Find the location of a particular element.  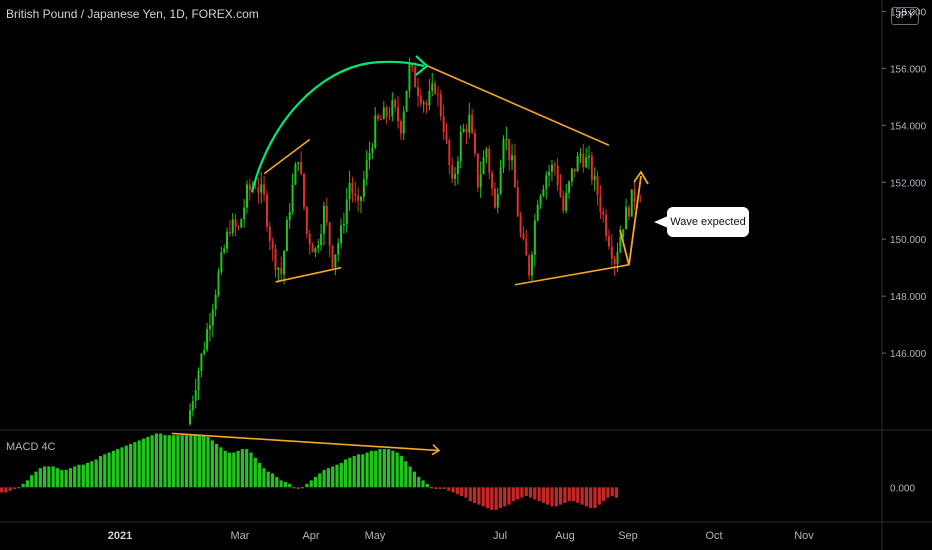

time-tick-label: Nov is located at coordinates (804, 536).